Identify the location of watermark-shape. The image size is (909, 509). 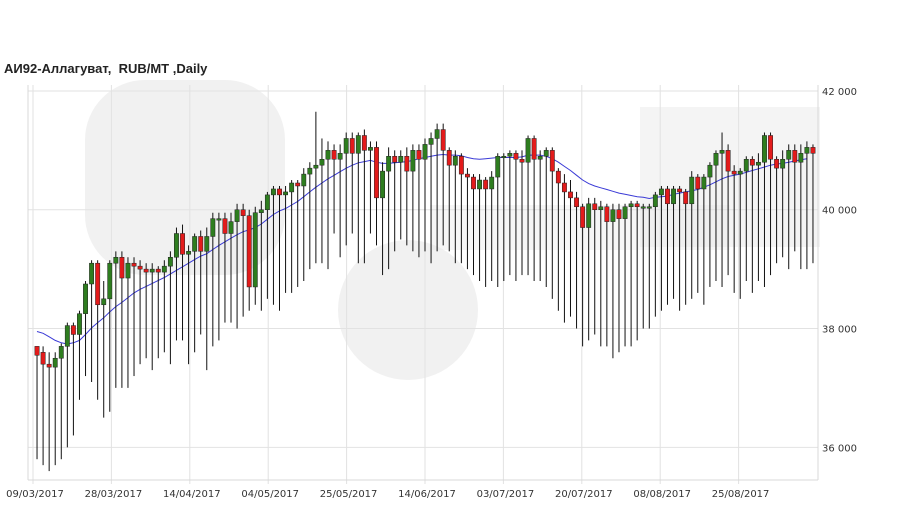
(408, 310).